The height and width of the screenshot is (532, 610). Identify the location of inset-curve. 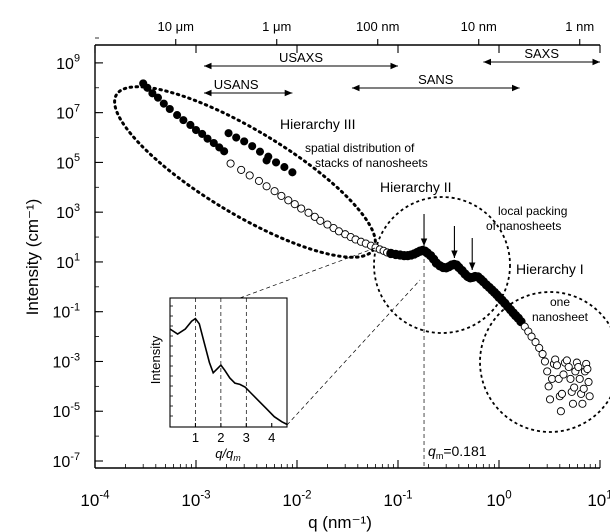
(228, 371).